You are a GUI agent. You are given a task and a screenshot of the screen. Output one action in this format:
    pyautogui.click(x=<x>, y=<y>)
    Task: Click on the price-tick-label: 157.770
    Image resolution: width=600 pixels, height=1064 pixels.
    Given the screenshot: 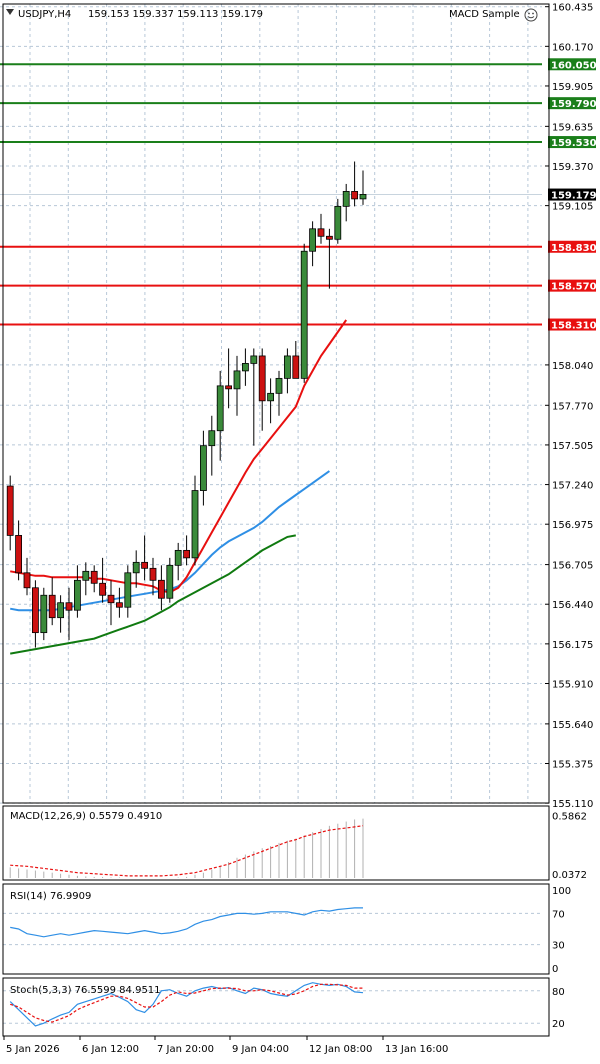 What is the action you would take?
    pyautogui.click(x=572, y=406)
    